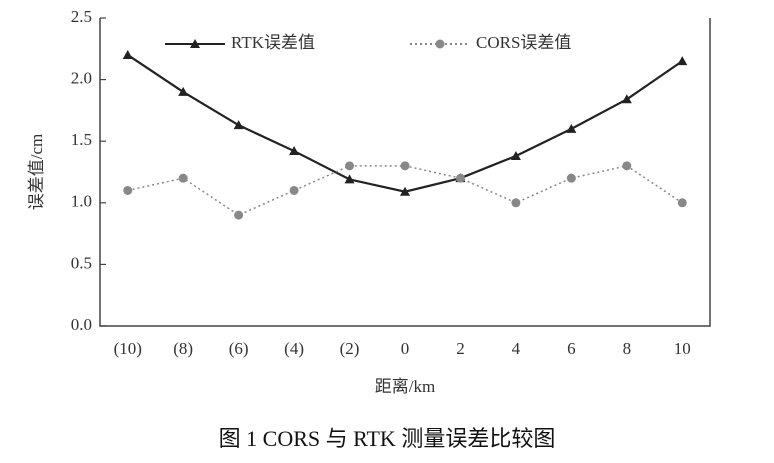  Describe the element at coordinates (387, 438) in the screenshot. I see `caption: 图 1 CORS 与 RTK 测量误差比较图` at that location.